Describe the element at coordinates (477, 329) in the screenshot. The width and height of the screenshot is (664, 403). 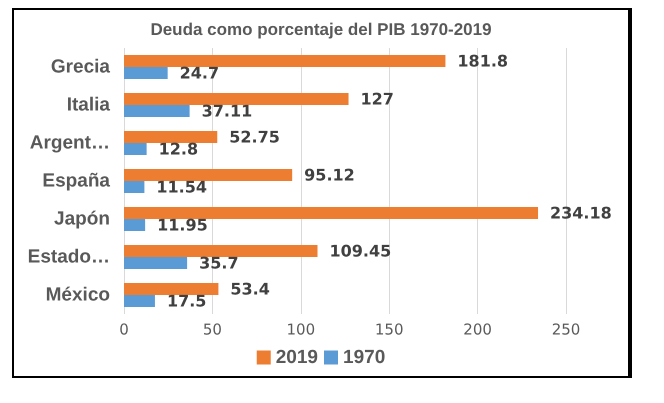
I see `x-tick-label: 200` at that location.